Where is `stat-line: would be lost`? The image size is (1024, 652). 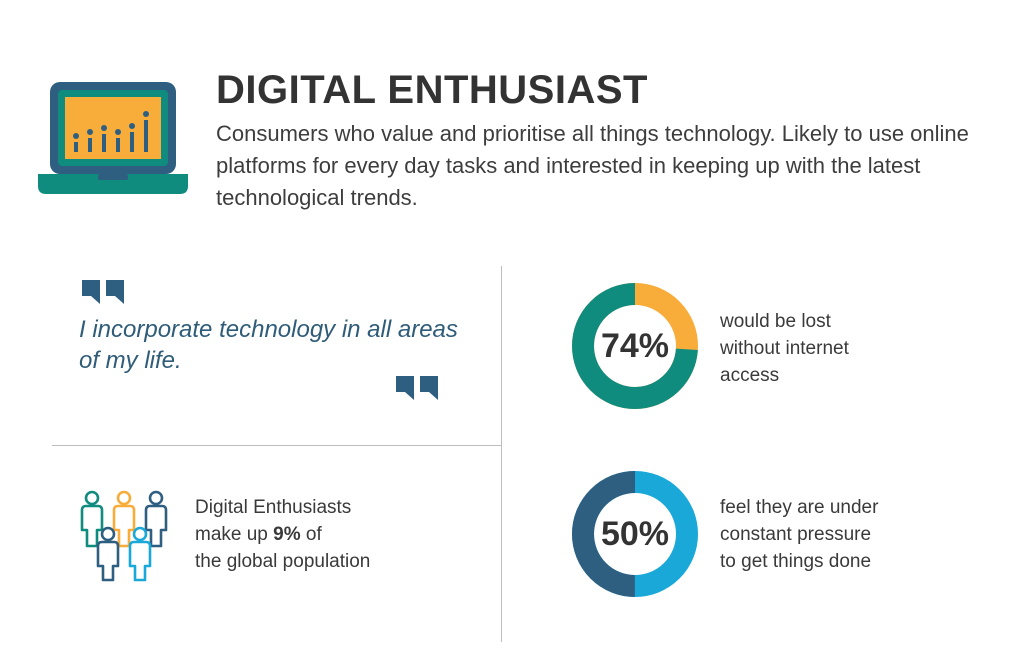 stat-line: would be lost is located at coordinates (775, 321).